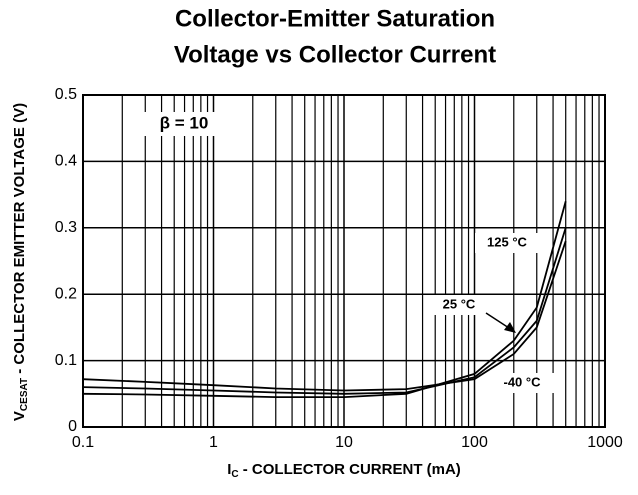 This screenshot has height=495, width=638. Describe the element at coordinates (66, 293) in the screenshot. I see `y-tick-label: 0.2` at that location.